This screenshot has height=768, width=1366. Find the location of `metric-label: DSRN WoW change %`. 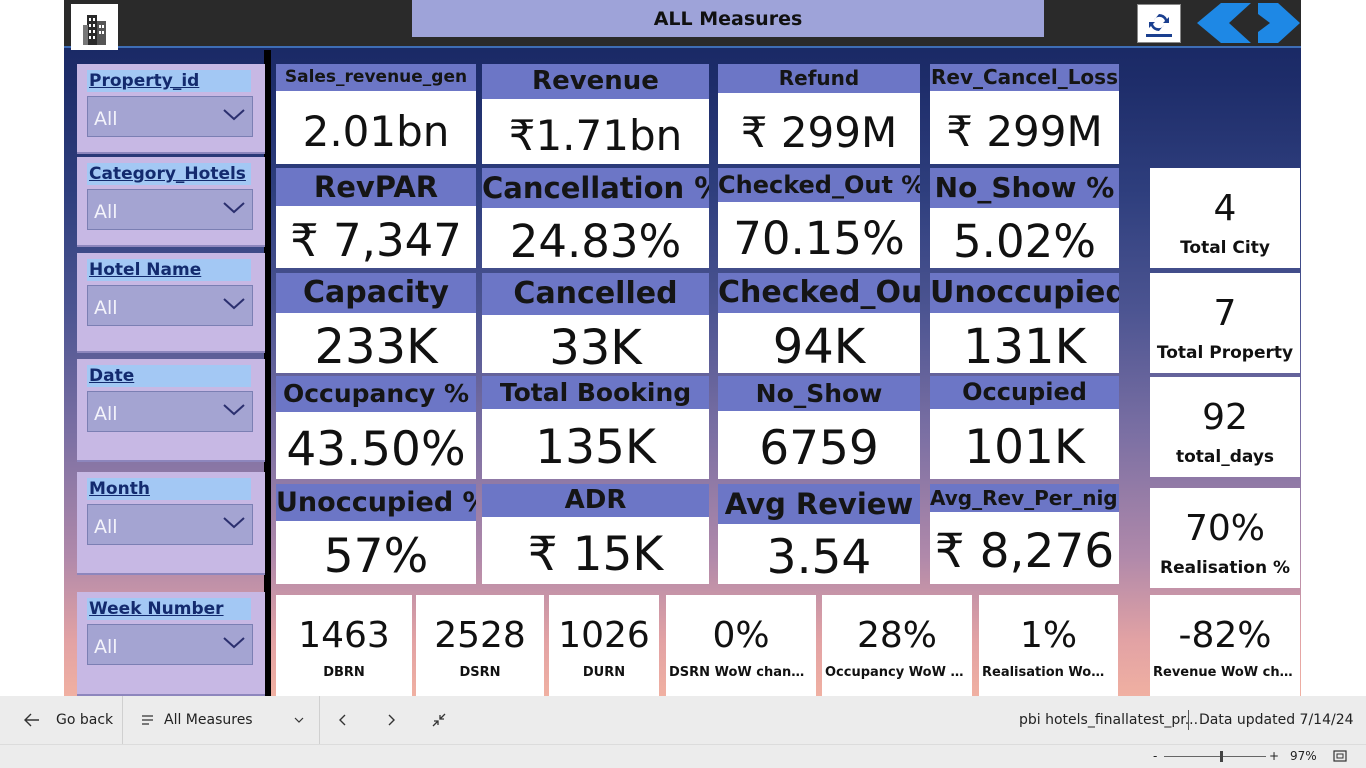

metric-label: DSRN WoW change % is located at coordinates (742, 672).